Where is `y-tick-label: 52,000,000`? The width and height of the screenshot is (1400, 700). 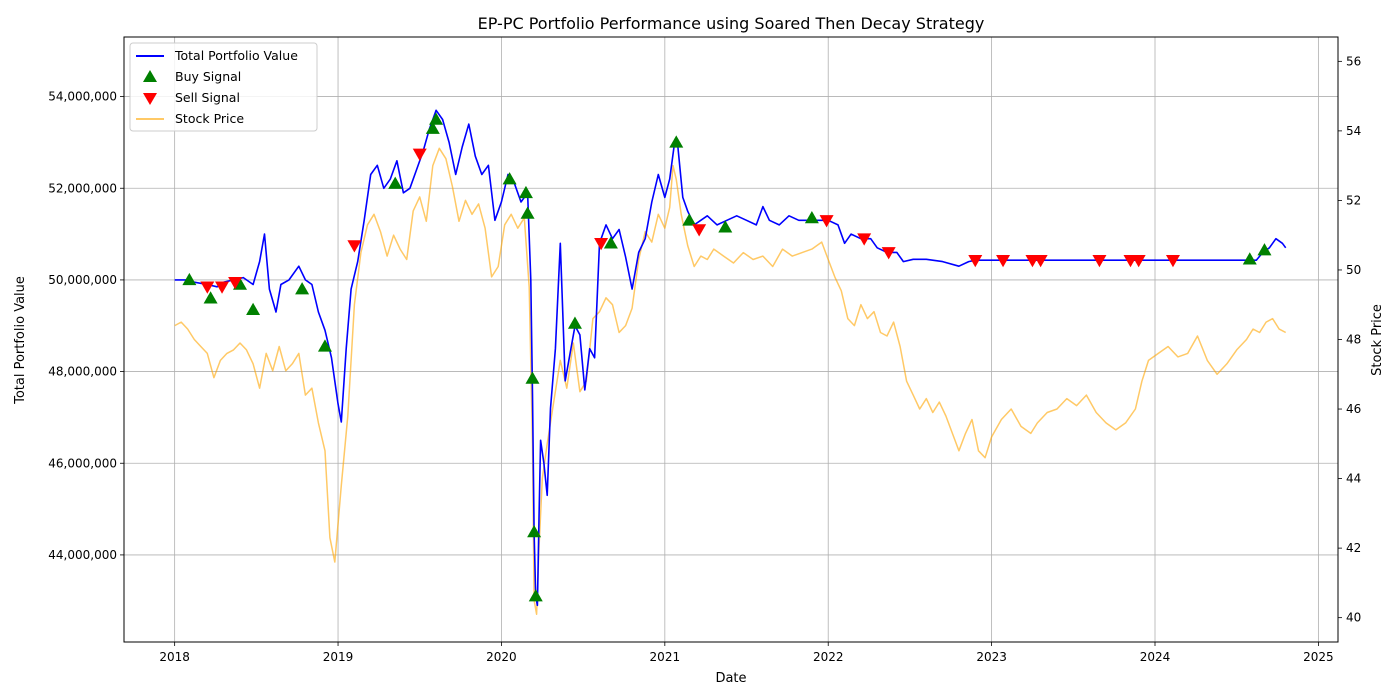
y-tick-label: 52,000,000 is located at coordinates (82, 188).